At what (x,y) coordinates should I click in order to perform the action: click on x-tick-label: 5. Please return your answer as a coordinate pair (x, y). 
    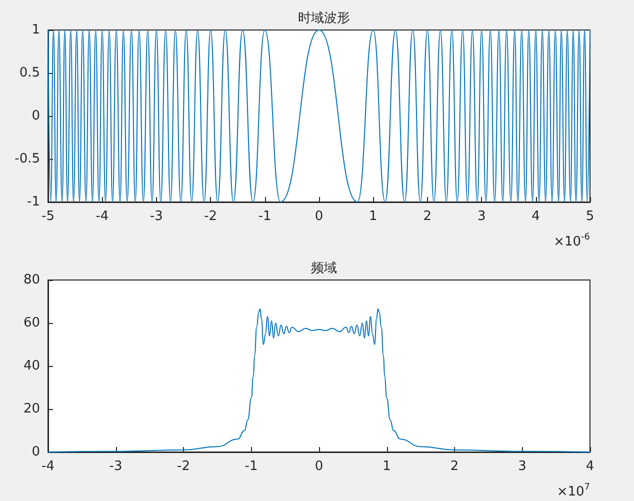
    Looking at the image, I should click on (590, 216).